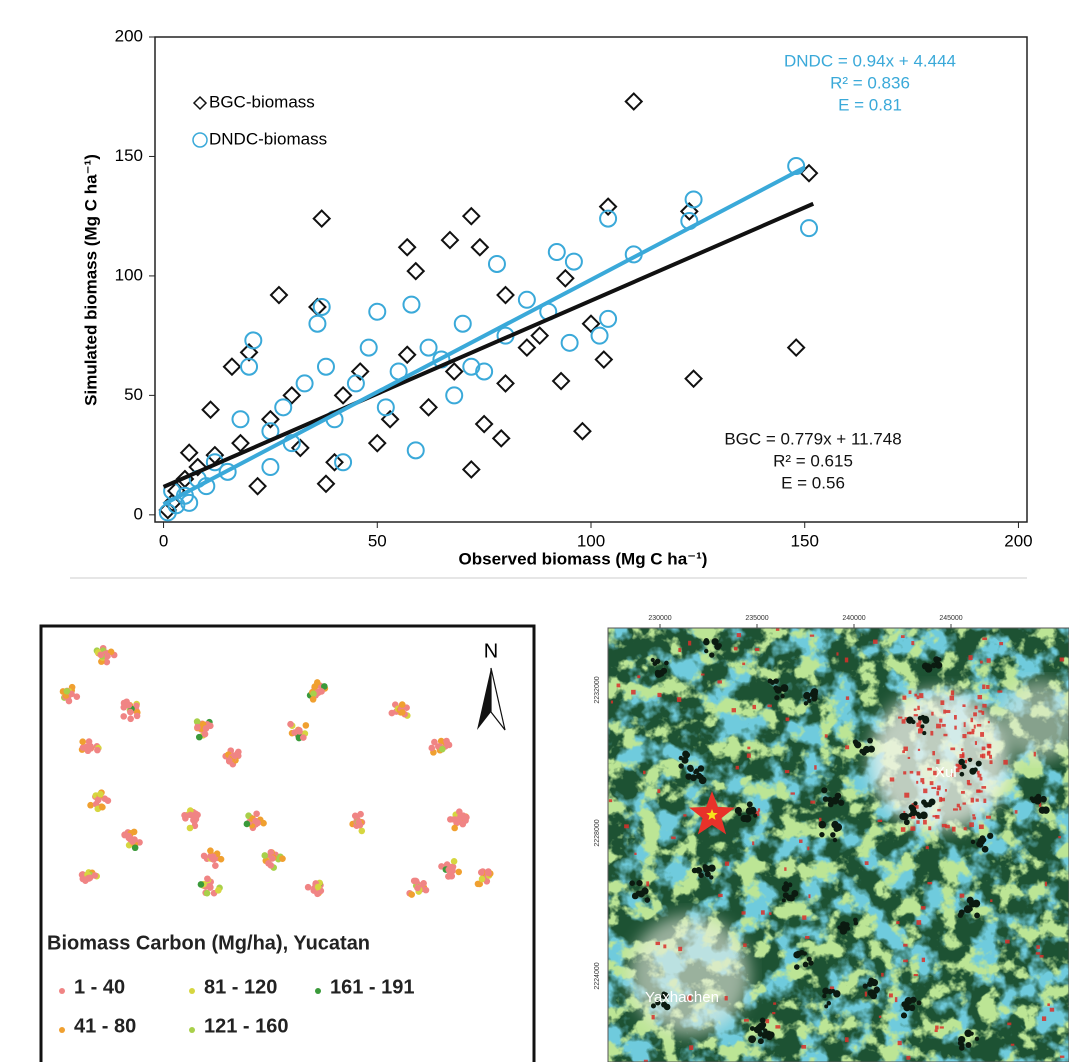 The image size is (1069, 1062). Describe the element at coordinates (105, 1026) in the screenshot. I see `legend-label: 41 - 80` at that location.